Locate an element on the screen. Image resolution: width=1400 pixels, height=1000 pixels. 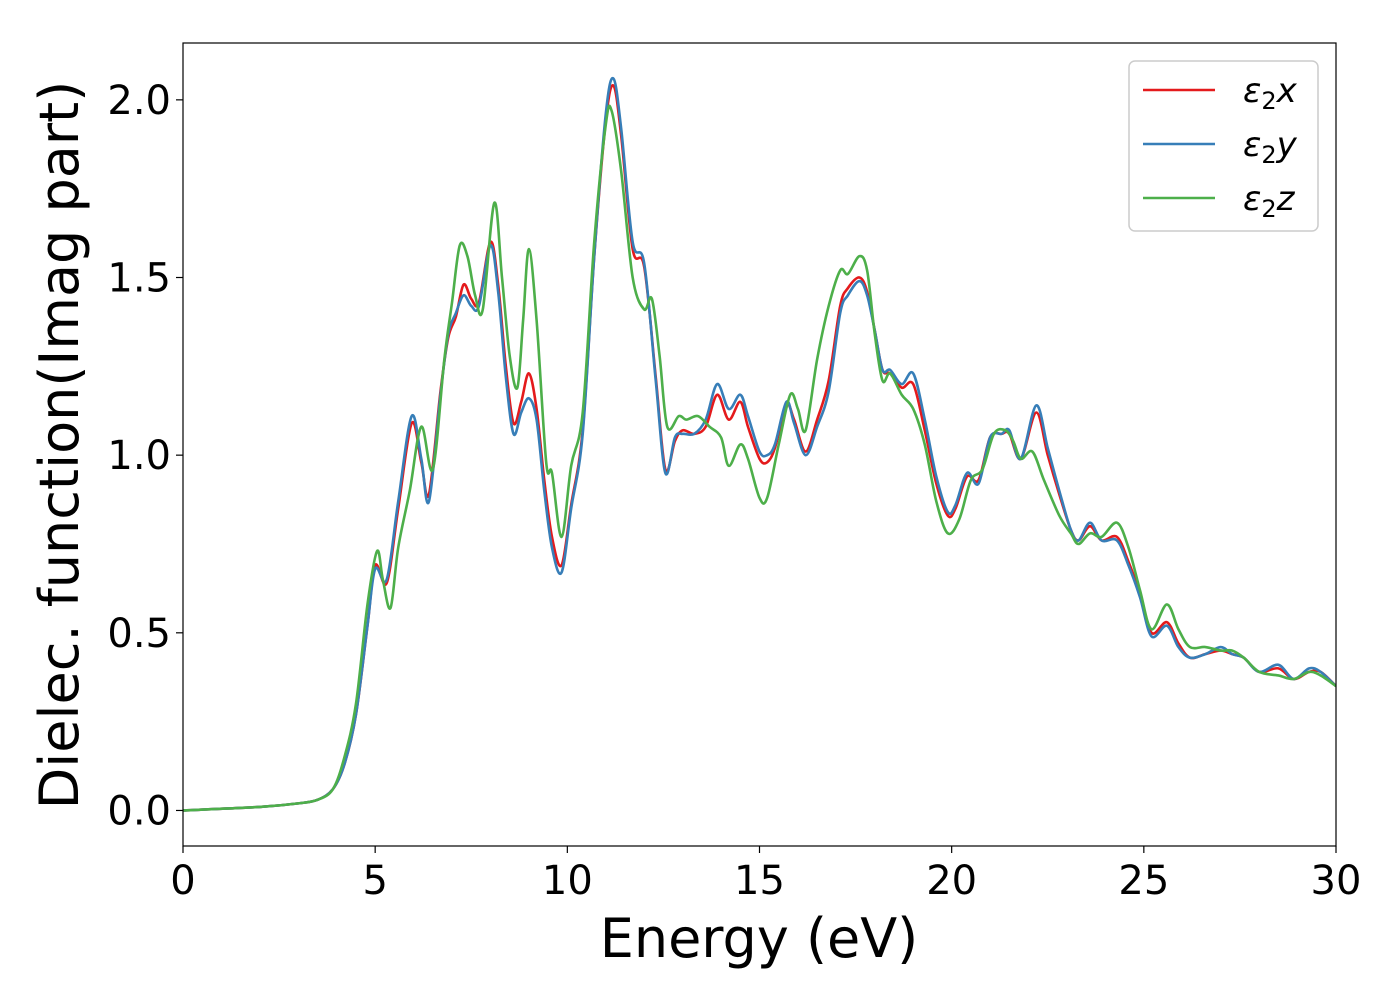
x-axis-label: Energy (eV) is located at coordinates (759, 938).